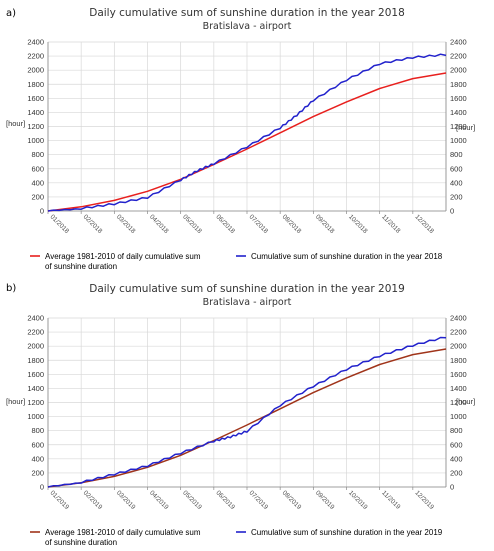 The width and height of the screenshot is (494, 551). Describe the element at coordinates (159, 224) in the screenshot. I see `x-tick-label: 04/2018` at that location.